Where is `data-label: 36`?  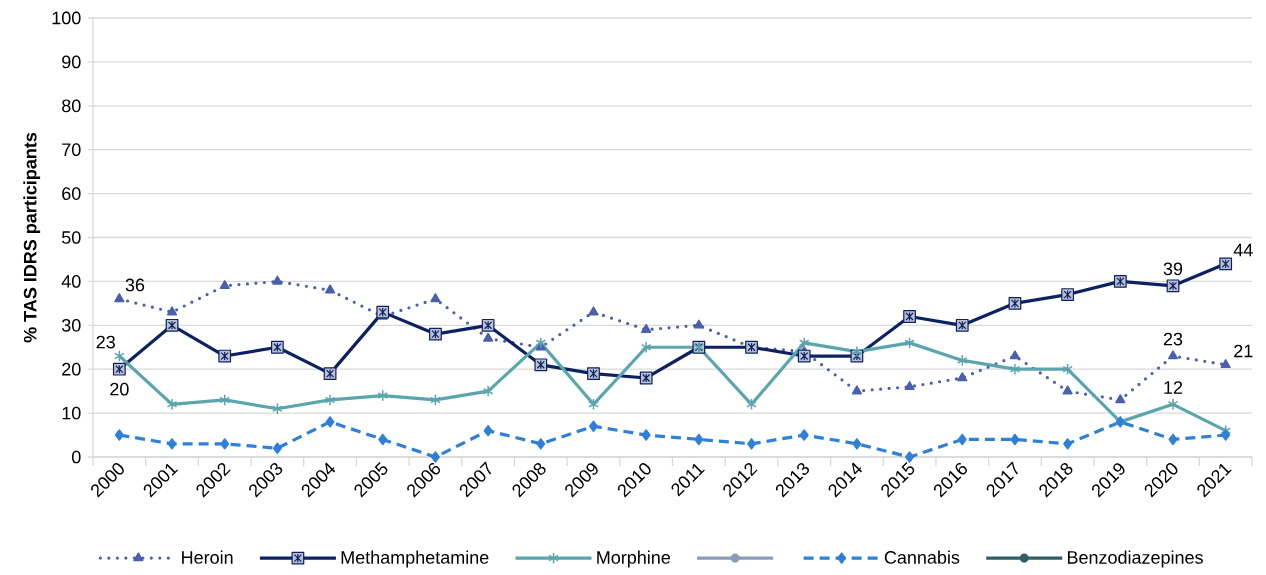 data-label: 36 is located at coordinates (135, 285).